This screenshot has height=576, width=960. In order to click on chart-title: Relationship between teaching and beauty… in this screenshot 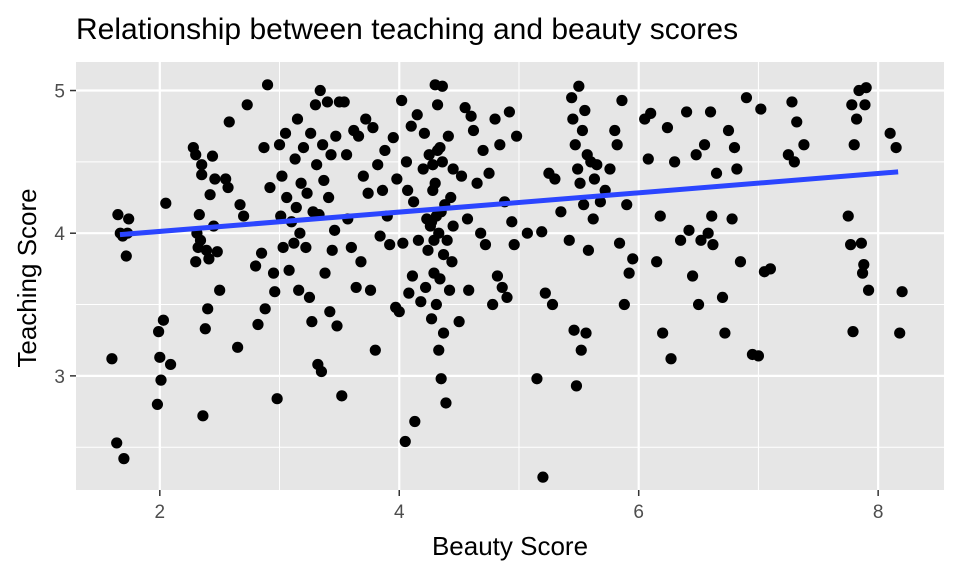, I will do `click(407, 29)`.